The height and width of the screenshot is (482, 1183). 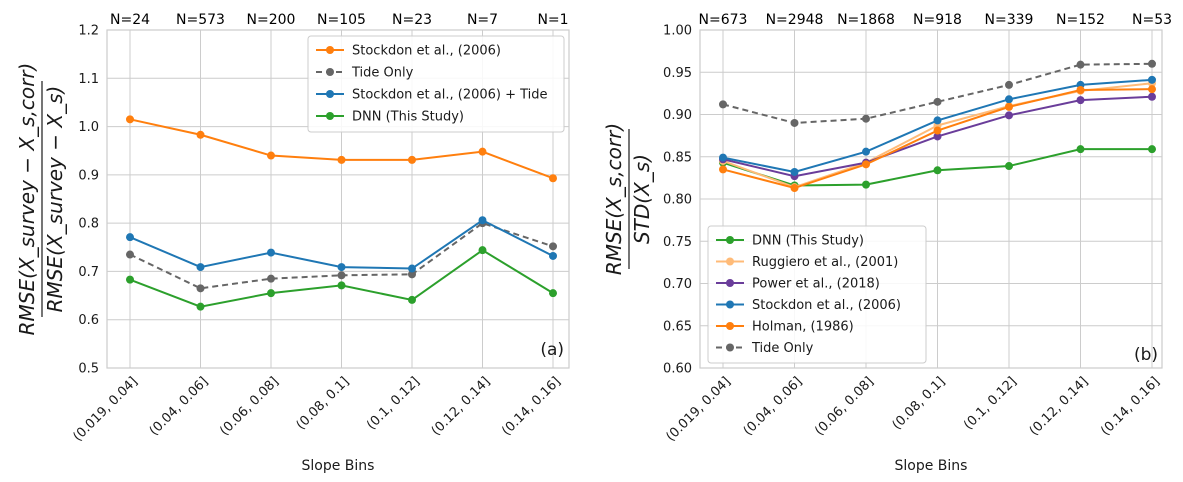 I want to click on y-tick-label: 0.6, so click(x=88, y=320).